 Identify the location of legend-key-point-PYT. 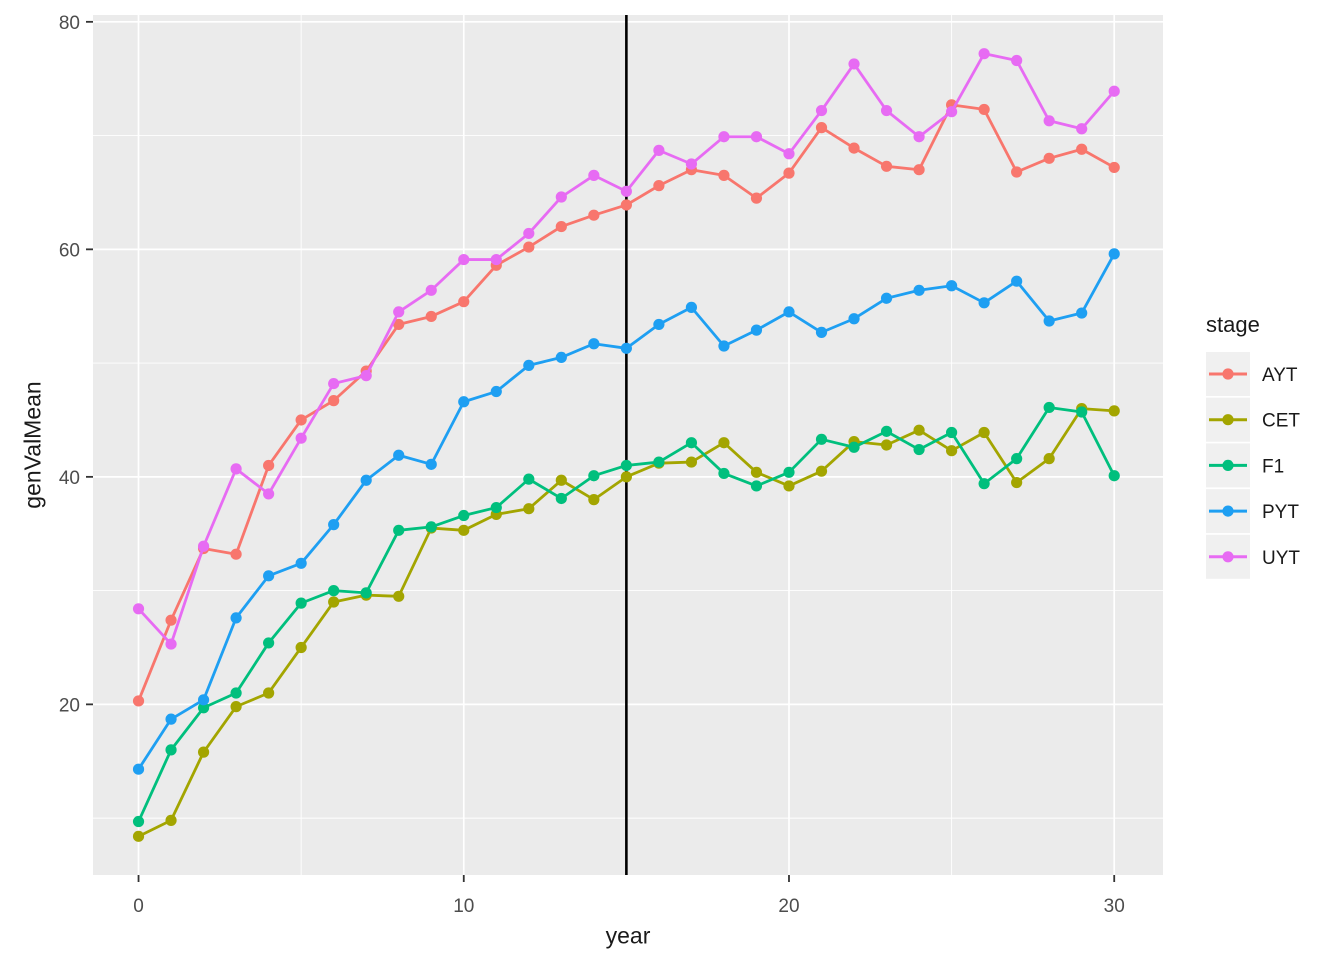
(1228, 511).